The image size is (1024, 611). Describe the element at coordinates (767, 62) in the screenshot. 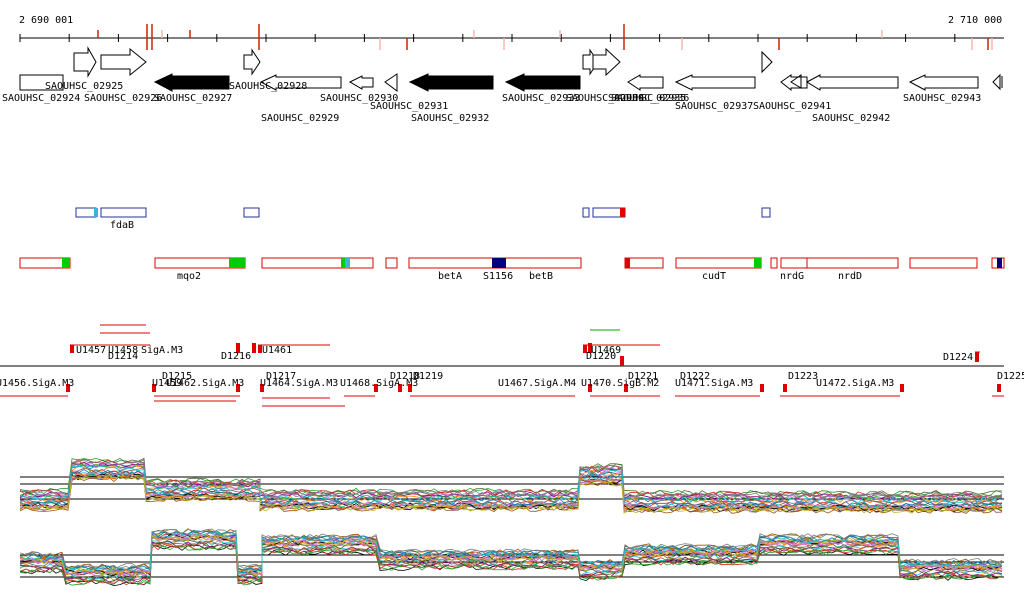

I see `gene-small-forward` at that location.